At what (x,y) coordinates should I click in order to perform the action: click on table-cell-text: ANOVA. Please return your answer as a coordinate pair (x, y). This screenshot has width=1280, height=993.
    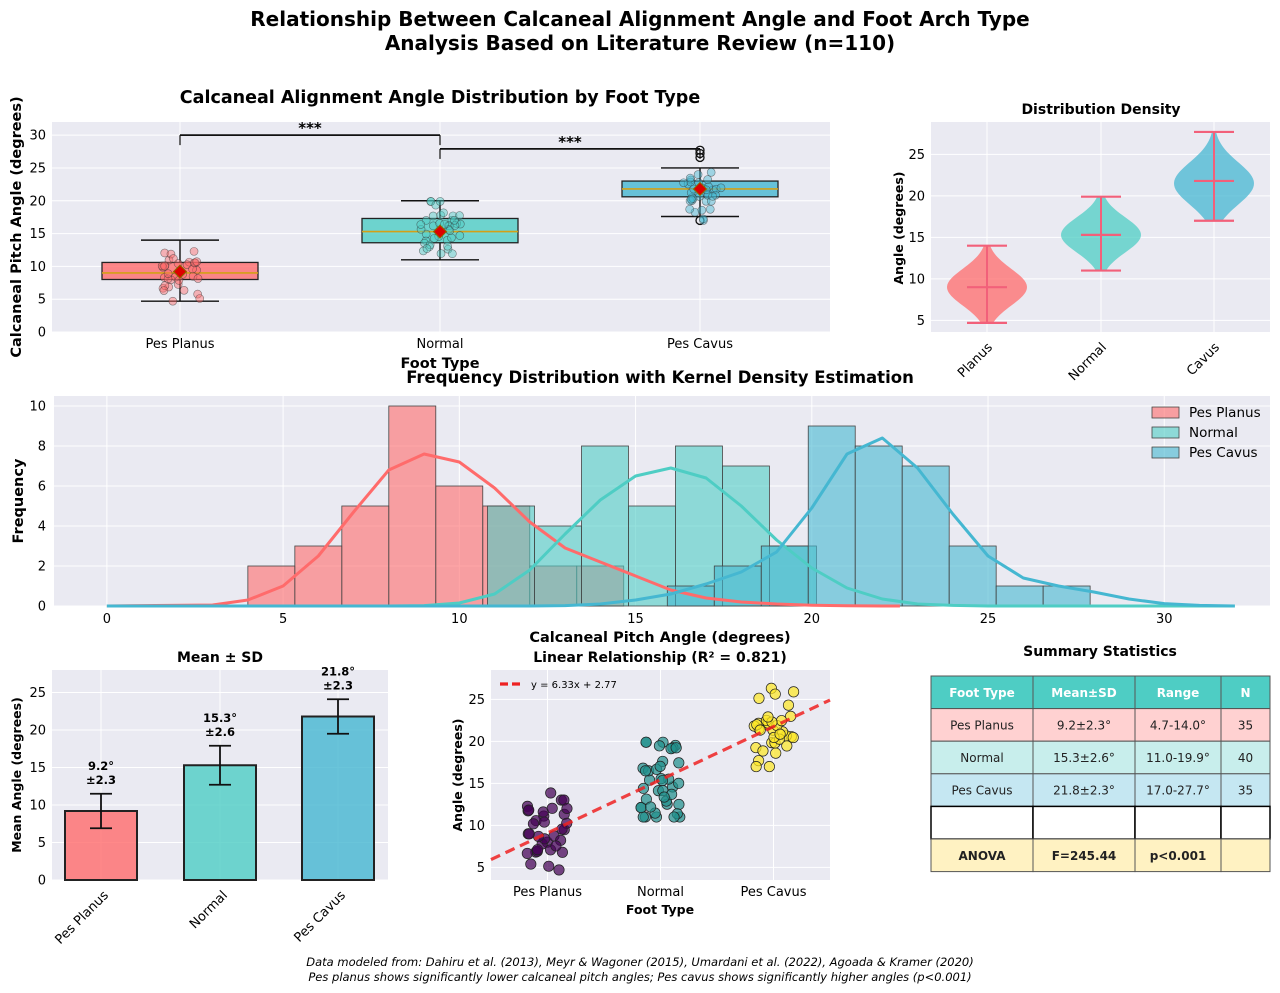
    Looking at the image, I should click on (983, 856).